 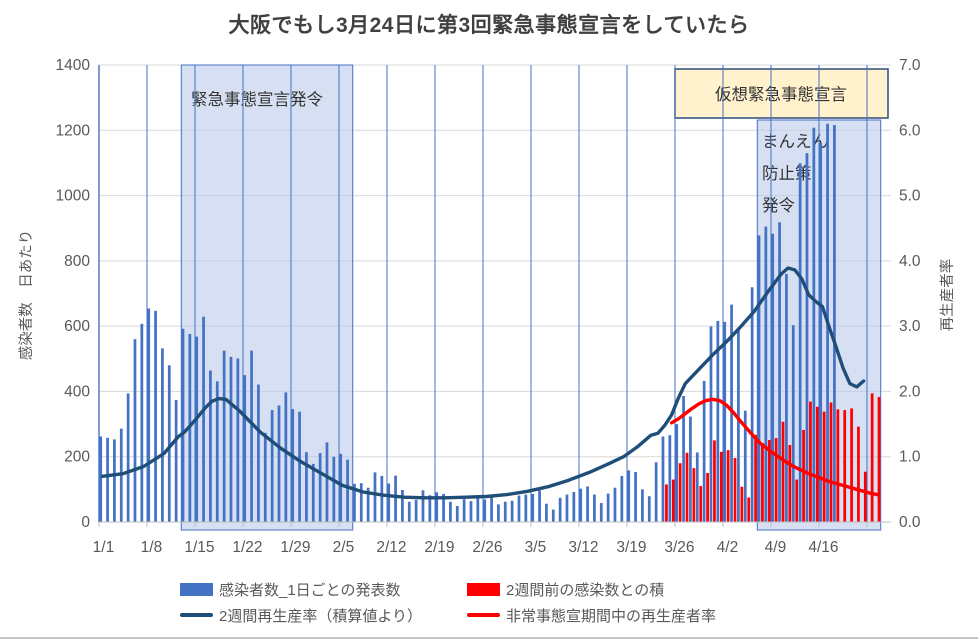 What do you see at coordinates (73, 196) in the screenshot?
I see `svg-text: 1000` at bounding box center [73, 196].